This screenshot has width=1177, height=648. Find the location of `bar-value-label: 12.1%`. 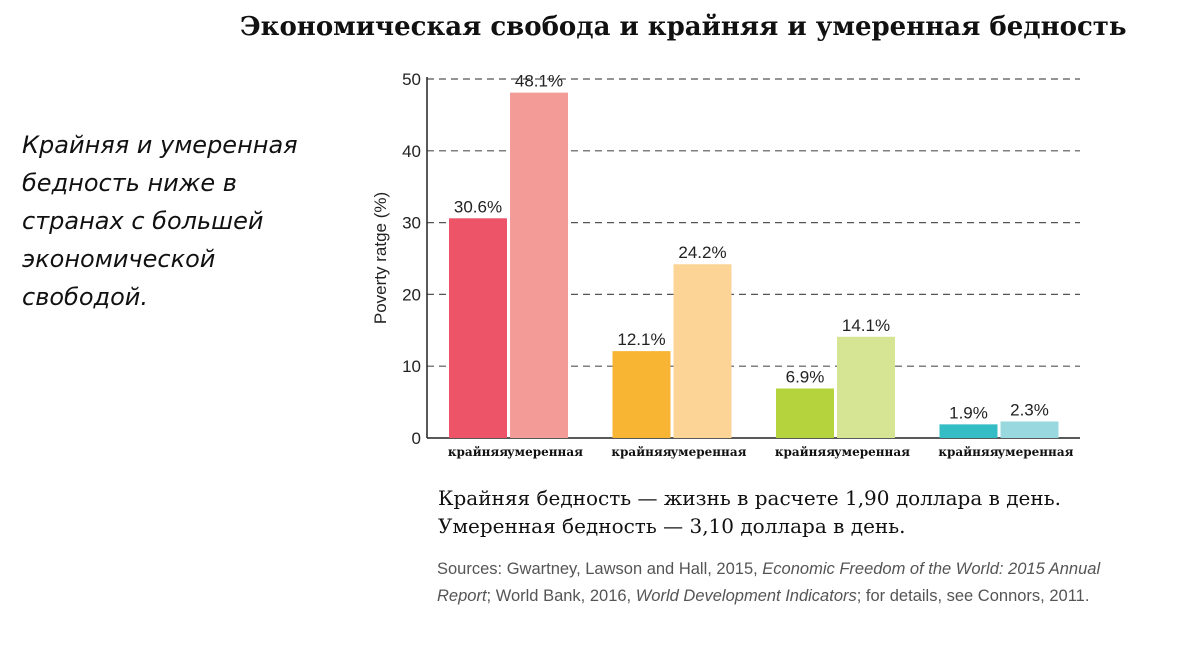

bar-value-label: 12.1% is located at coordinates (641, 339).